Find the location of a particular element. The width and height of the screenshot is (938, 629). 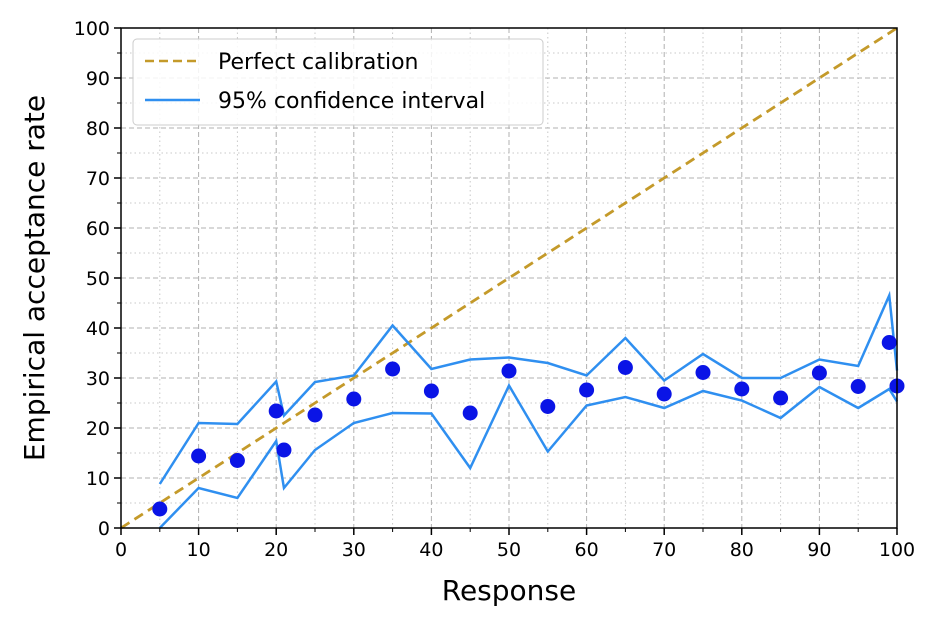

y-axis-label: Empirical acceptance rate is located at coordinates (34, 278).